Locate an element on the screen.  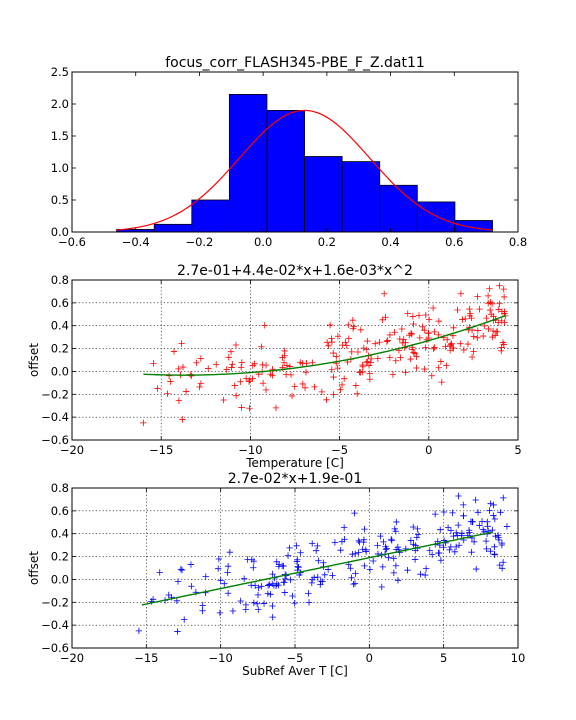
x-tick-label: −10 is located at coordinates (250, 450).